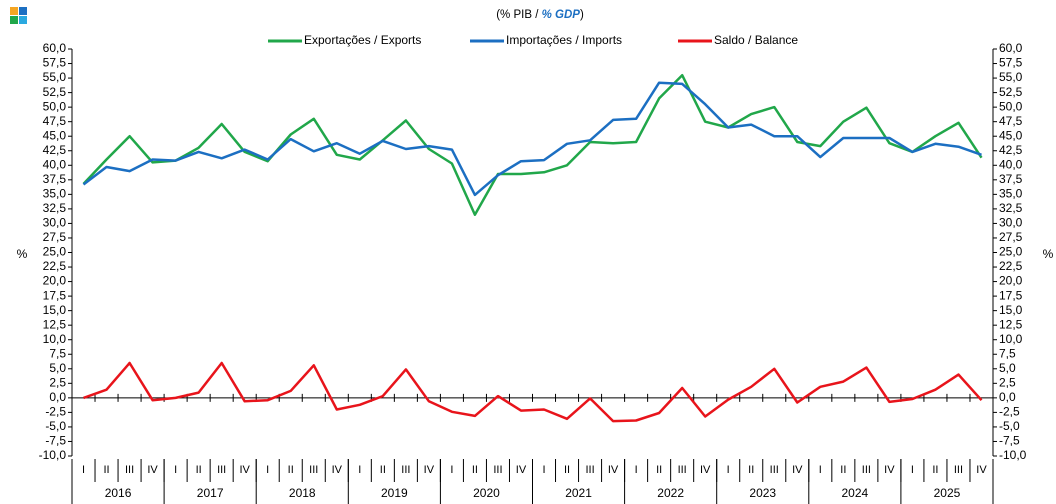 The image size is (1056, 504). What do you see at coordinates (57, 368) in the screenshot?
I see `y-tick-label: 5,0` at bounding box center [57, 368].